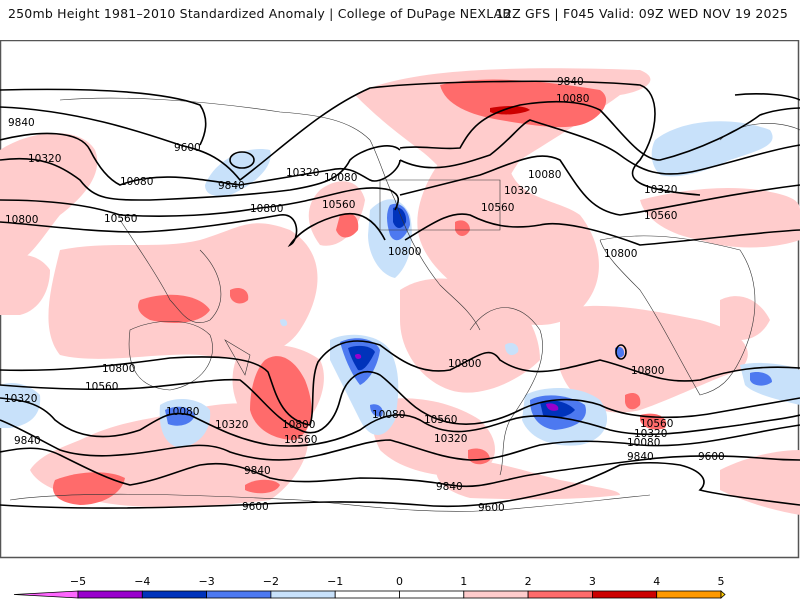 This screenshot has width=800, height=600. I want to click on colorbar-tick-labels: −5 −4 −3 −2 −1 0 1 2 3 4 5, so click(397, 581).